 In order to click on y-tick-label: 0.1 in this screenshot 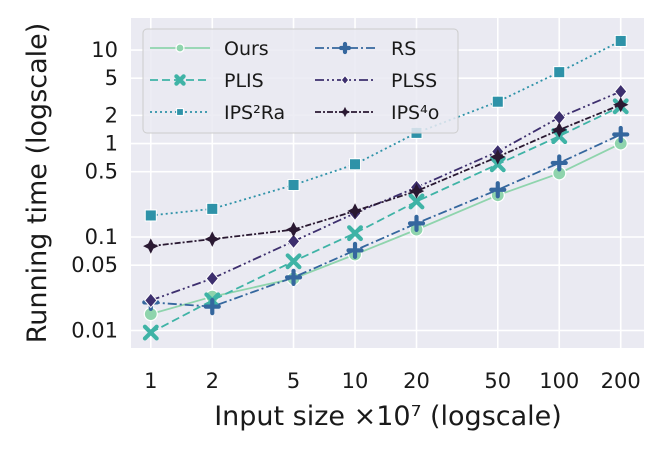, I will do `click(101, 237)`.